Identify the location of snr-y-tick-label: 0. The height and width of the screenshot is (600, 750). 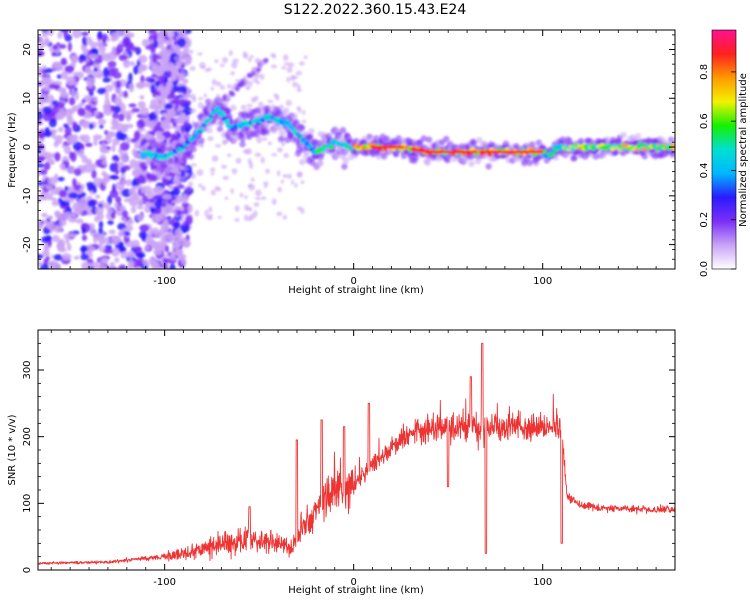
(27, 570).